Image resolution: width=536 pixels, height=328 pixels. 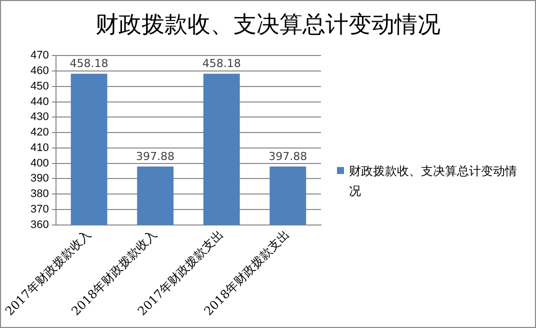 What do you see at coordinates (39, 224) in the screenshot?
I see `y-tick-label: 360` at bounding box center [39, 224].